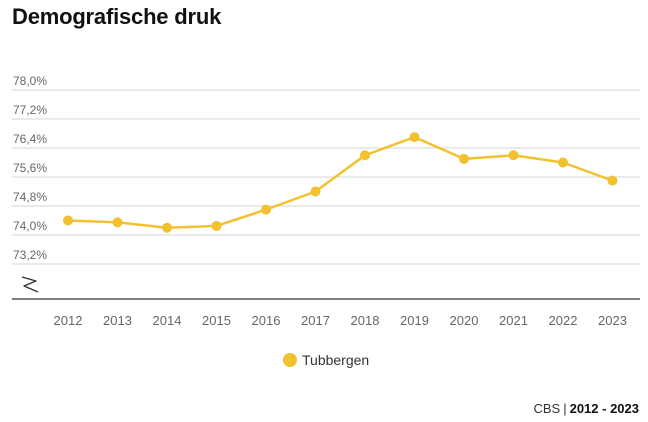  I want to click on y-tick-label: 76,4%, so click(30, 139).